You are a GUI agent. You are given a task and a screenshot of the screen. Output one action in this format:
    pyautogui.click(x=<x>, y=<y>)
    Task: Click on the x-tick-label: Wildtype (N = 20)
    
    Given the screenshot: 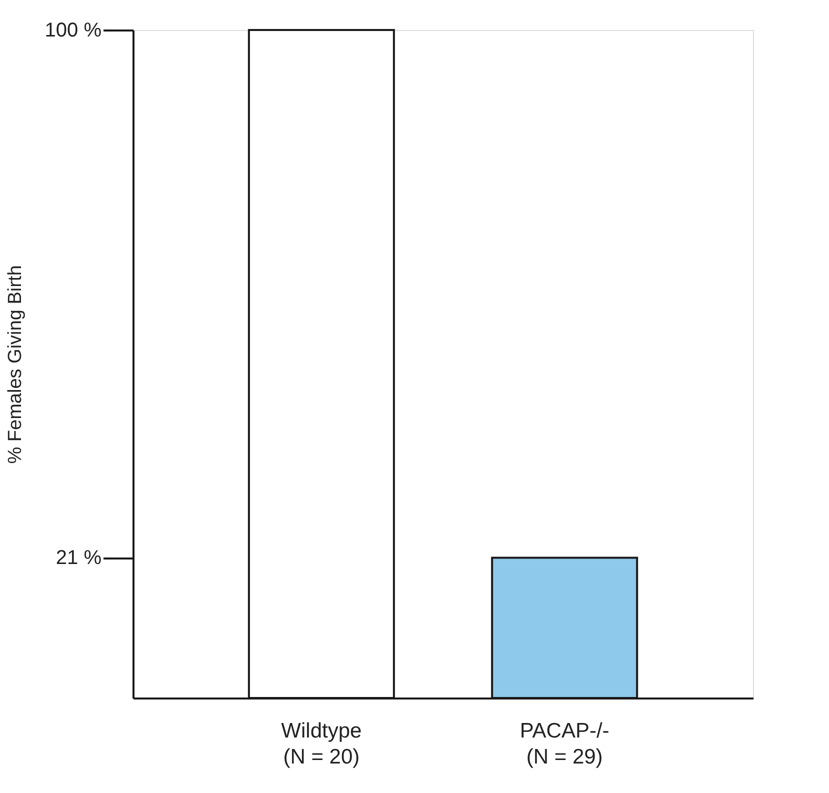 What is the action you would take?
    pyautogui.click(x=321, y=744)
    